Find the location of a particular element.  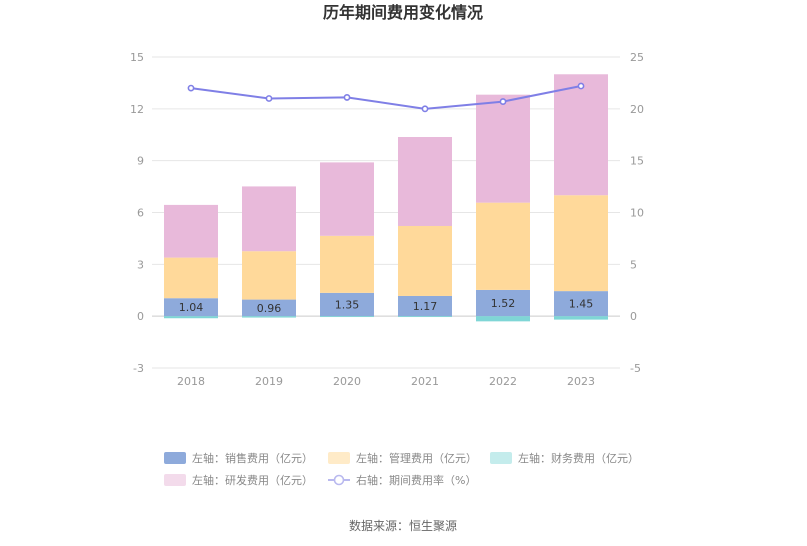

bar-data-label: 1.52 is located at coordinates (503, 303).